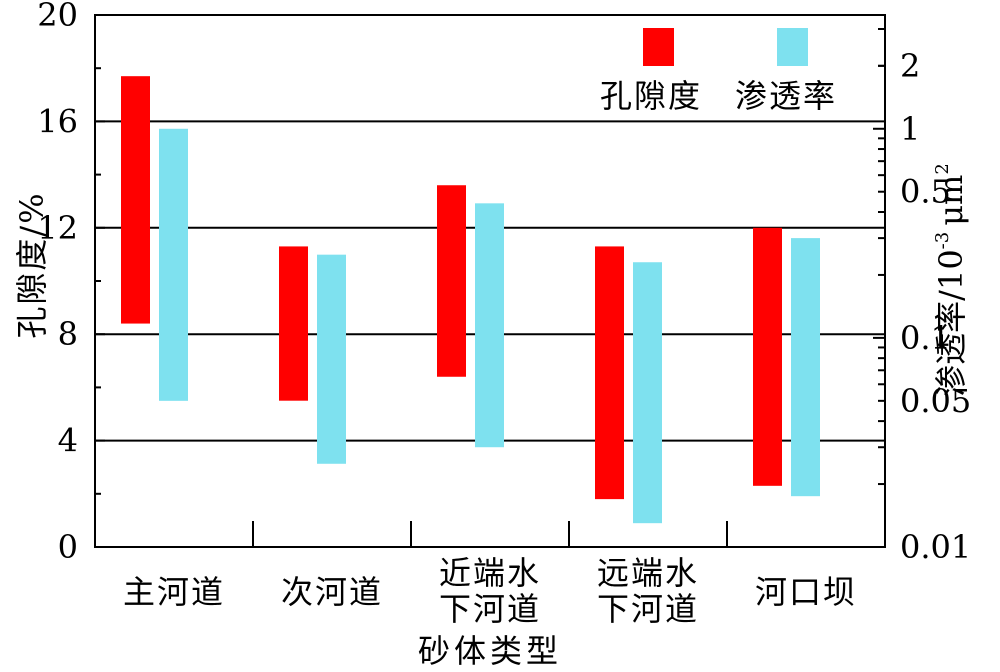  I want to click on x-tick-label: 河口坝, so click(806, 592).